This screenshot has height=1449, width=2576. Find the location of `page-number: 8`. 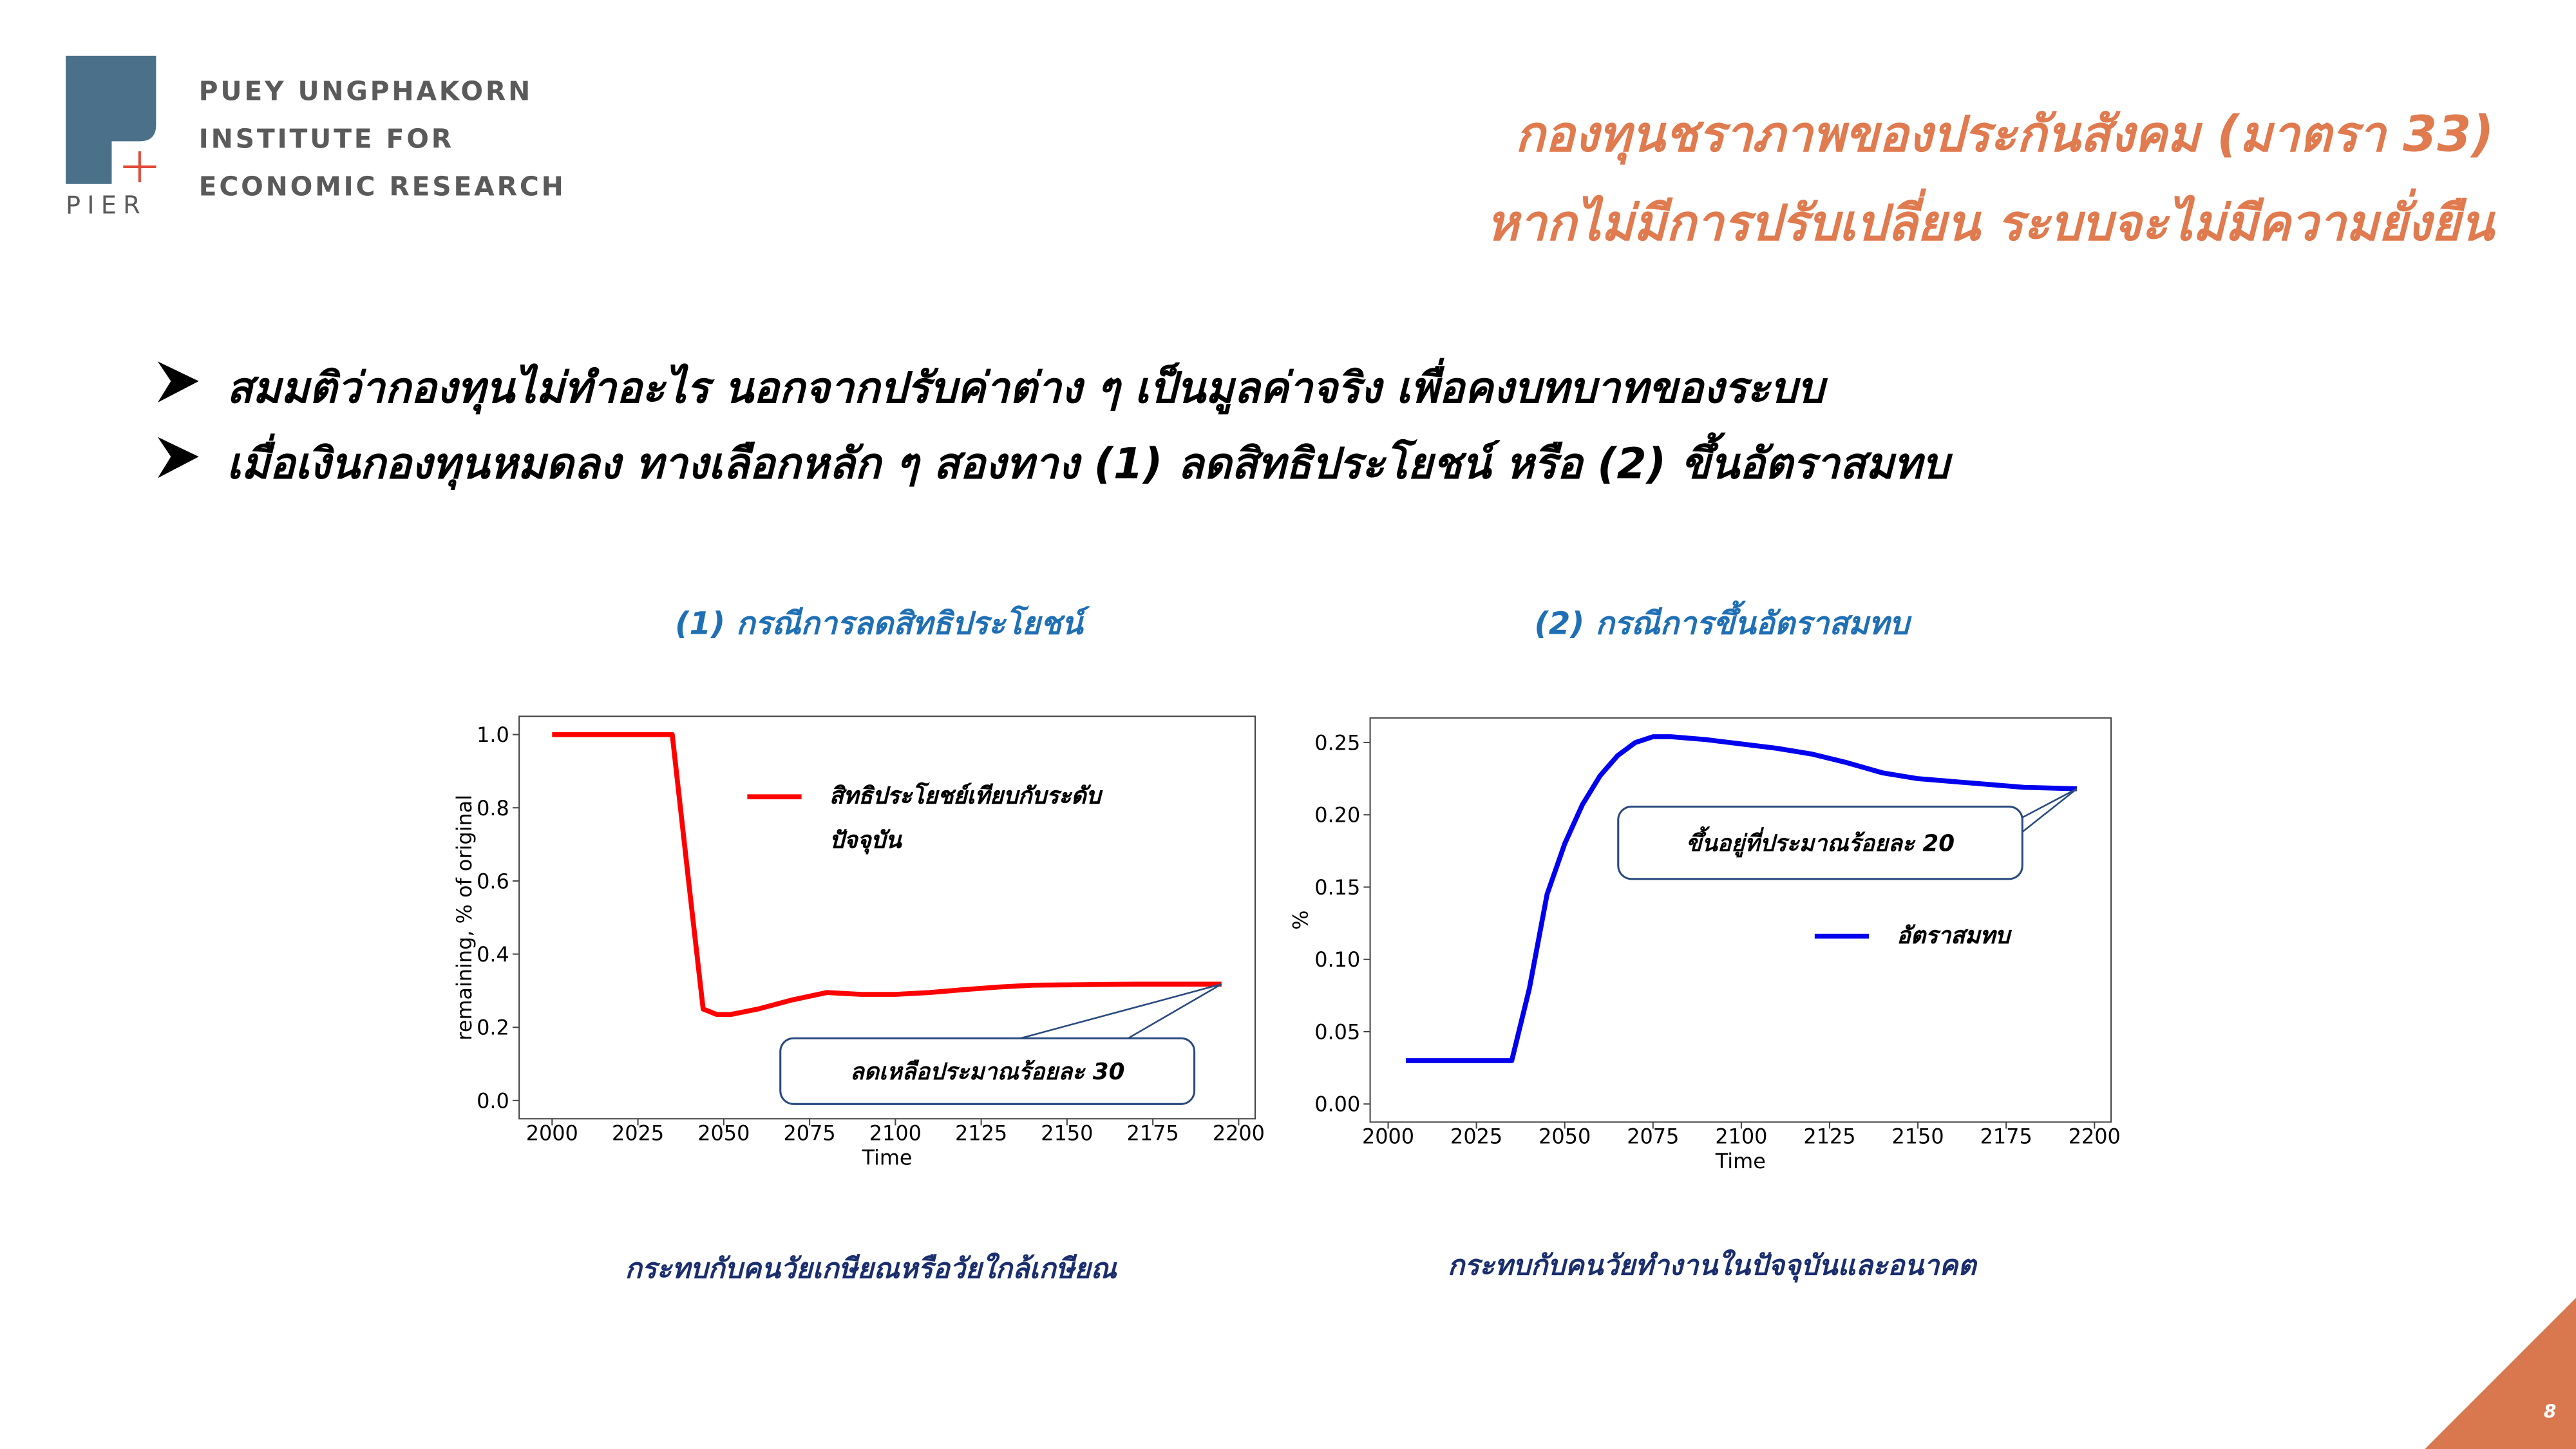

page-number: 8 is located at coordinates (2551, 1412).